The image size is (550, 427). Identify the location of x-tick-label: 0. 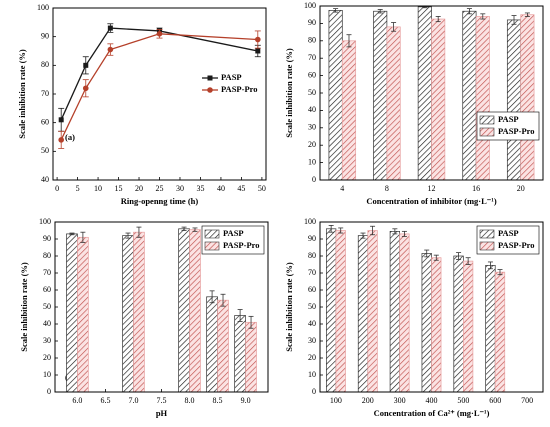
(57, 188).